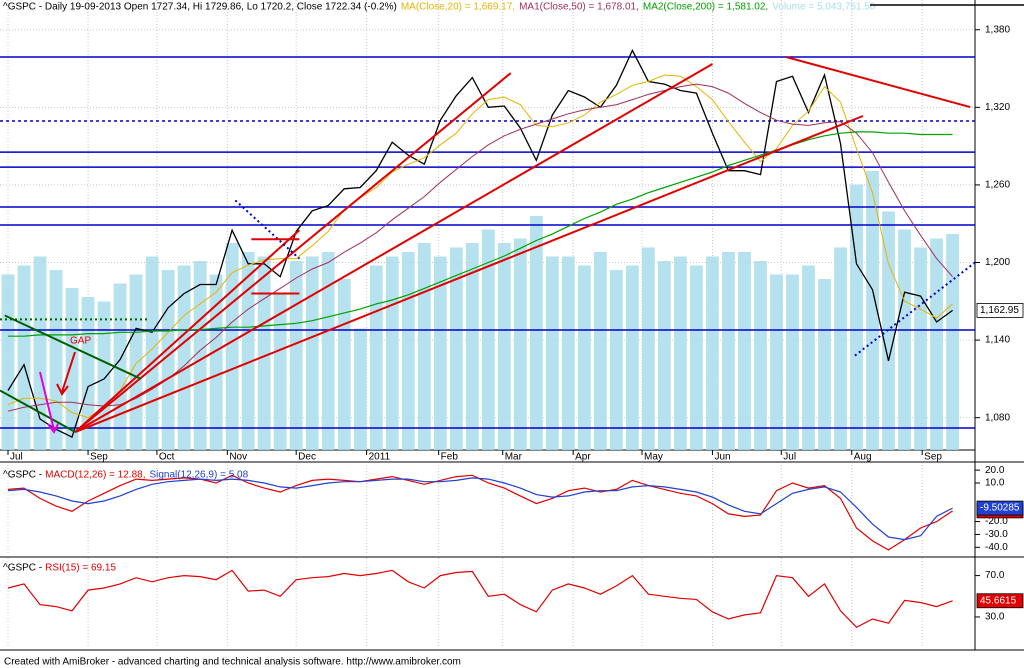 The image size is (1024, 668). I want to click on legend-entry: Volume = 5,043,751.50, so click(824, 7).